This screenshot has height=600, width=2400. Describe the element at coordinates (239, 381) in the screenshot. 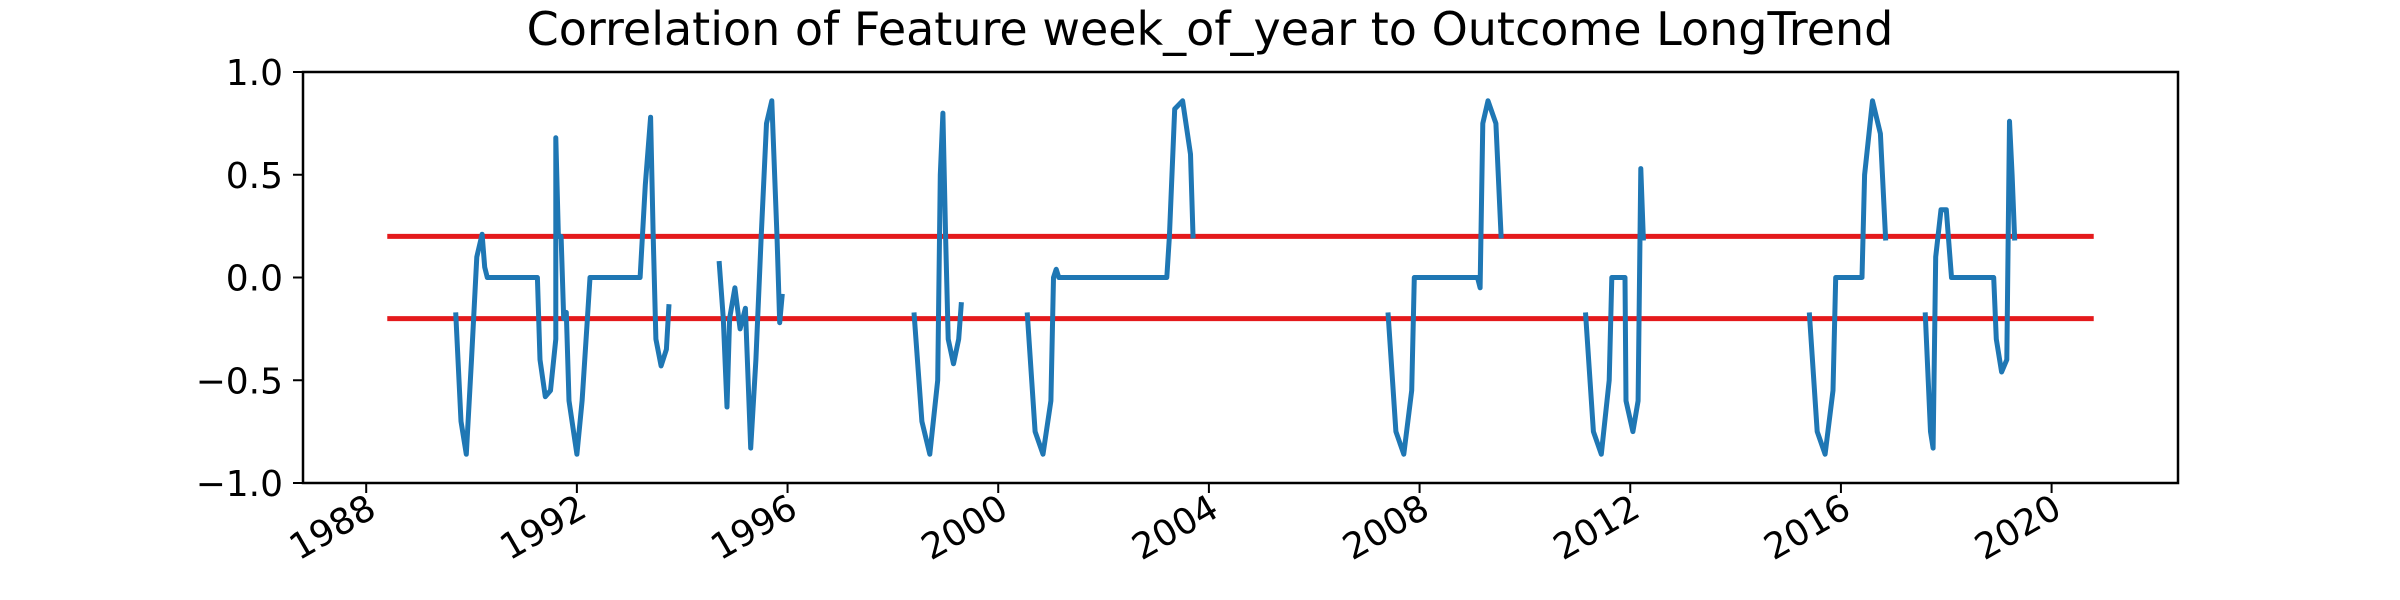

I see `y-tick-label: −0.5` at that location.